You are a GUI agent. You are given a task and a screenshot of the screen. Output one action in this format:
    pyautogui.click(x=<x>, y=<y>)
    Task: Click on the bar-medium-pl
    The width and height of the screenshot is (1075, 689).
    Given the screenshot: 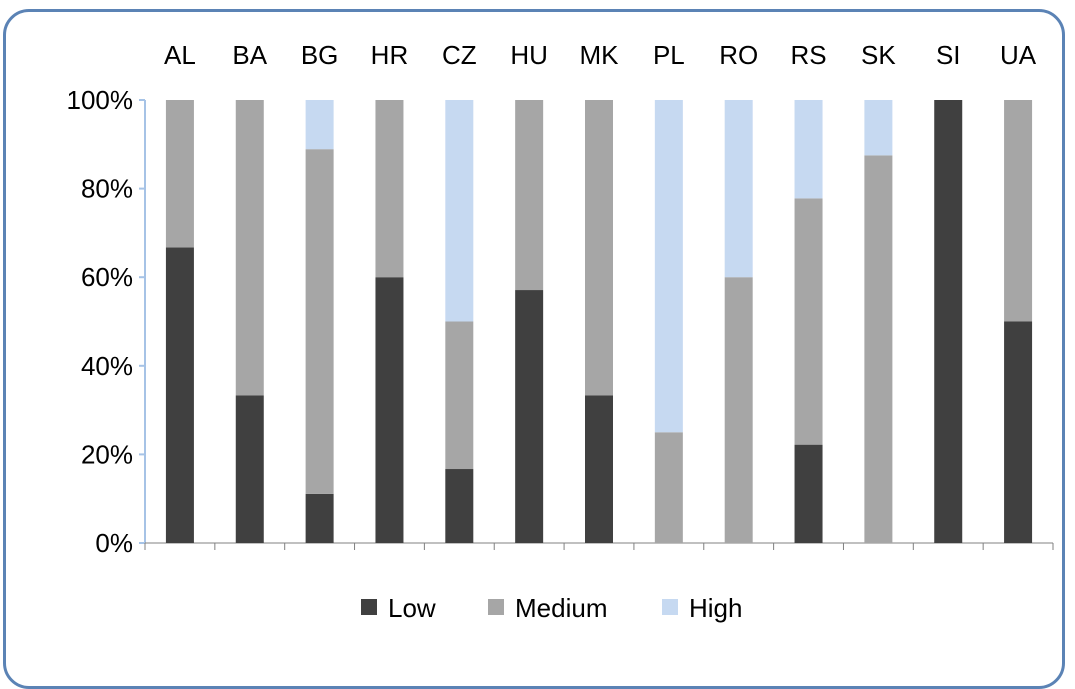 What is the action you would take?
    pyautogui.click(x=668, y=487)
    